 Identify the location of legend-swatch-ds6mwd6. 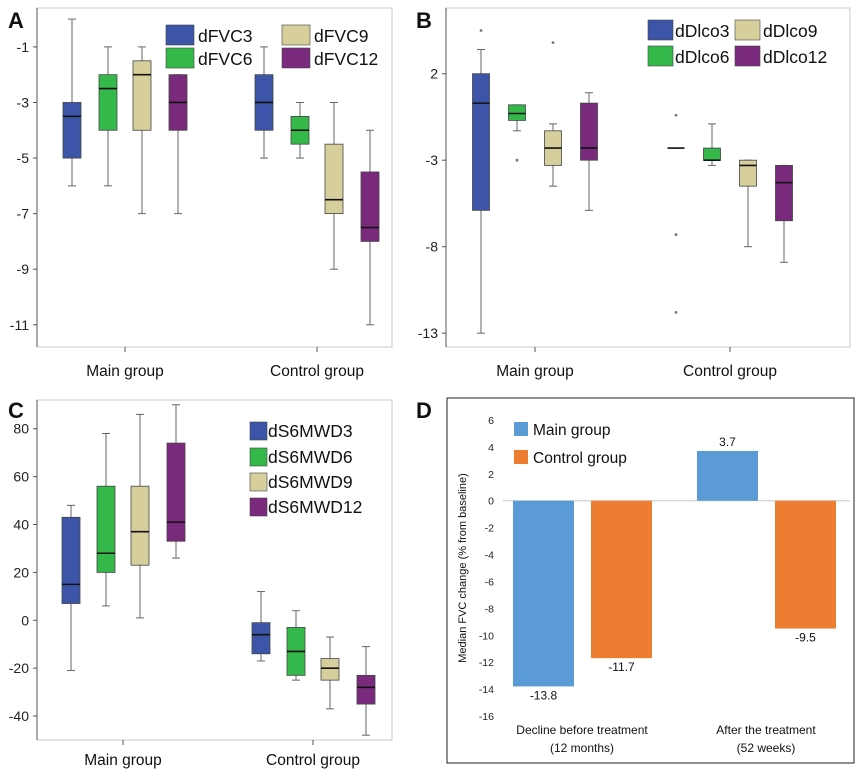
(258, 457).